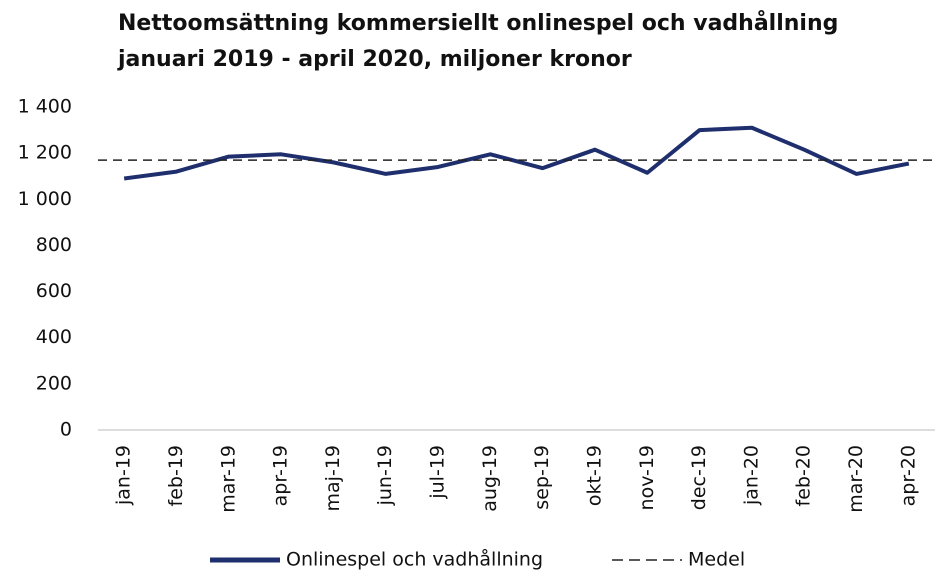  Describe the element at coordinates (54, 291) in the screenshot. I see `y-tick-label: 600` at that location.